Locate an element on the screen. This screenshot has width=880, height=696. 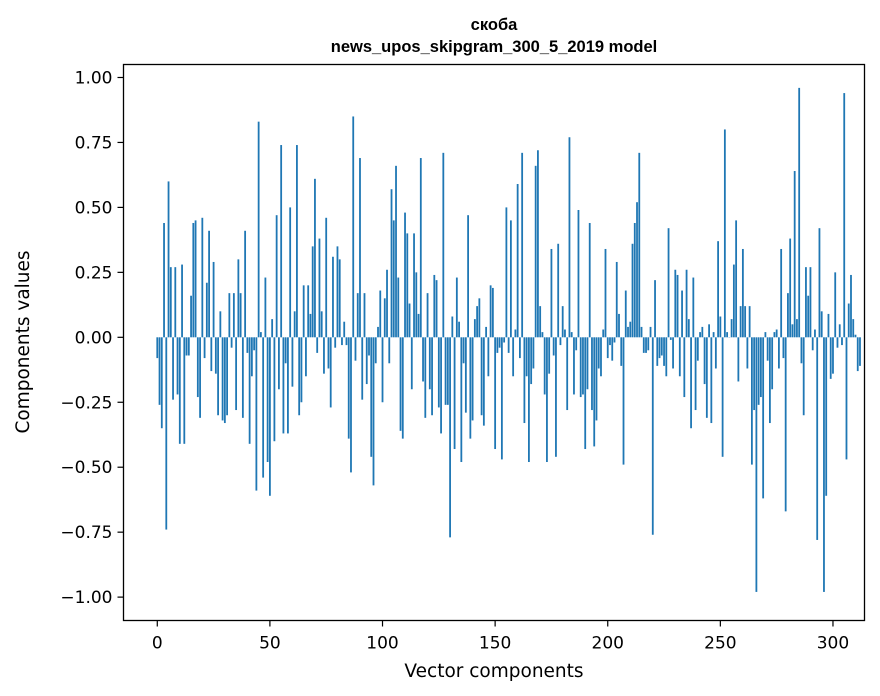
x-tick-label: 200 is located at coordinates (608, 644).